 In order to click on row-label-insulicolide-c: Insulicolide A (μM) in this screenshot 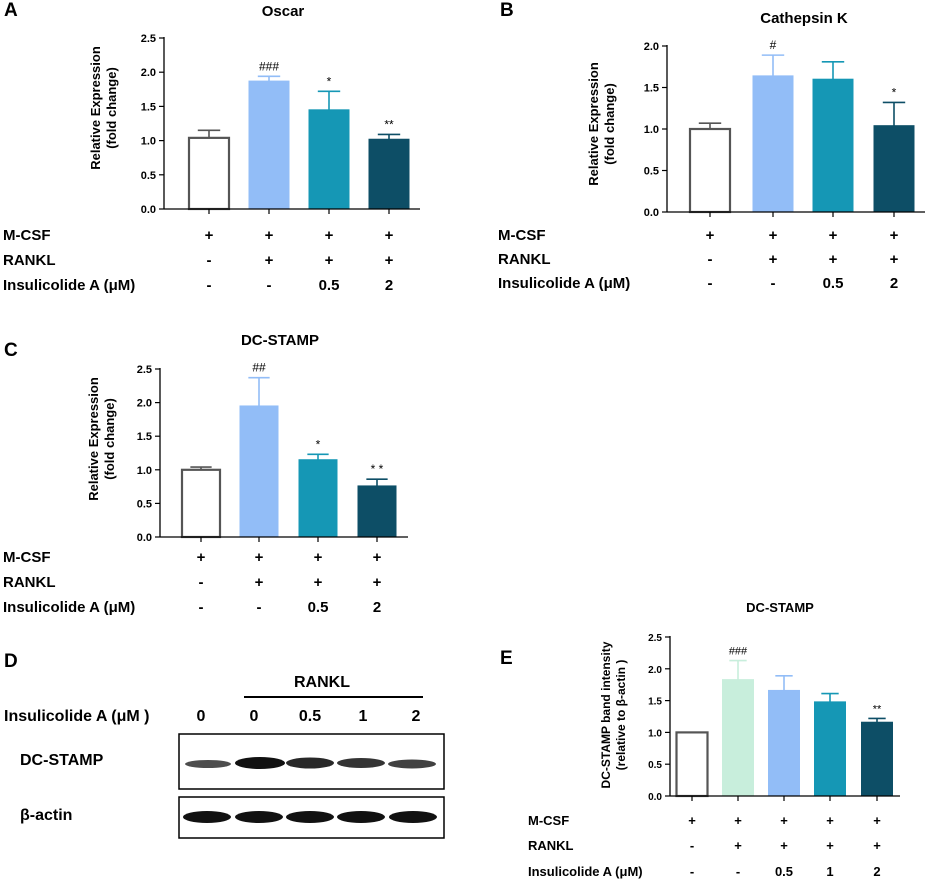, I will do `click(69, 607)`.